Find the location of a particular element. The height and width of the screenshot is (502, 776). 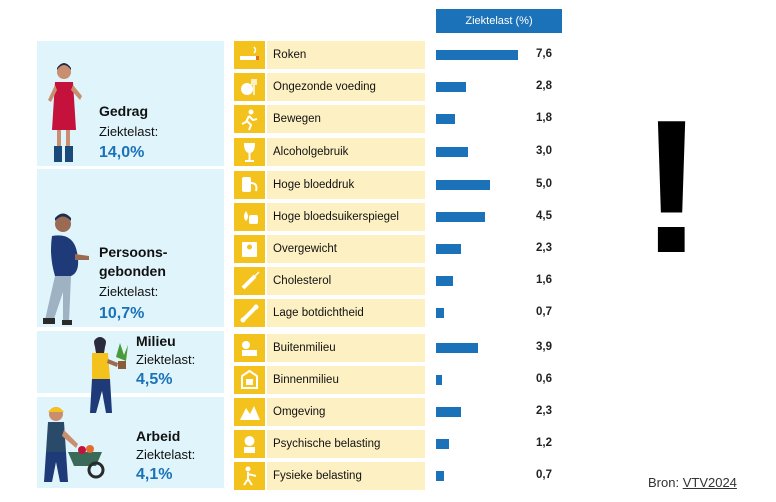

value-header: Ziektelast (%) is located at coordinates (499, 21).